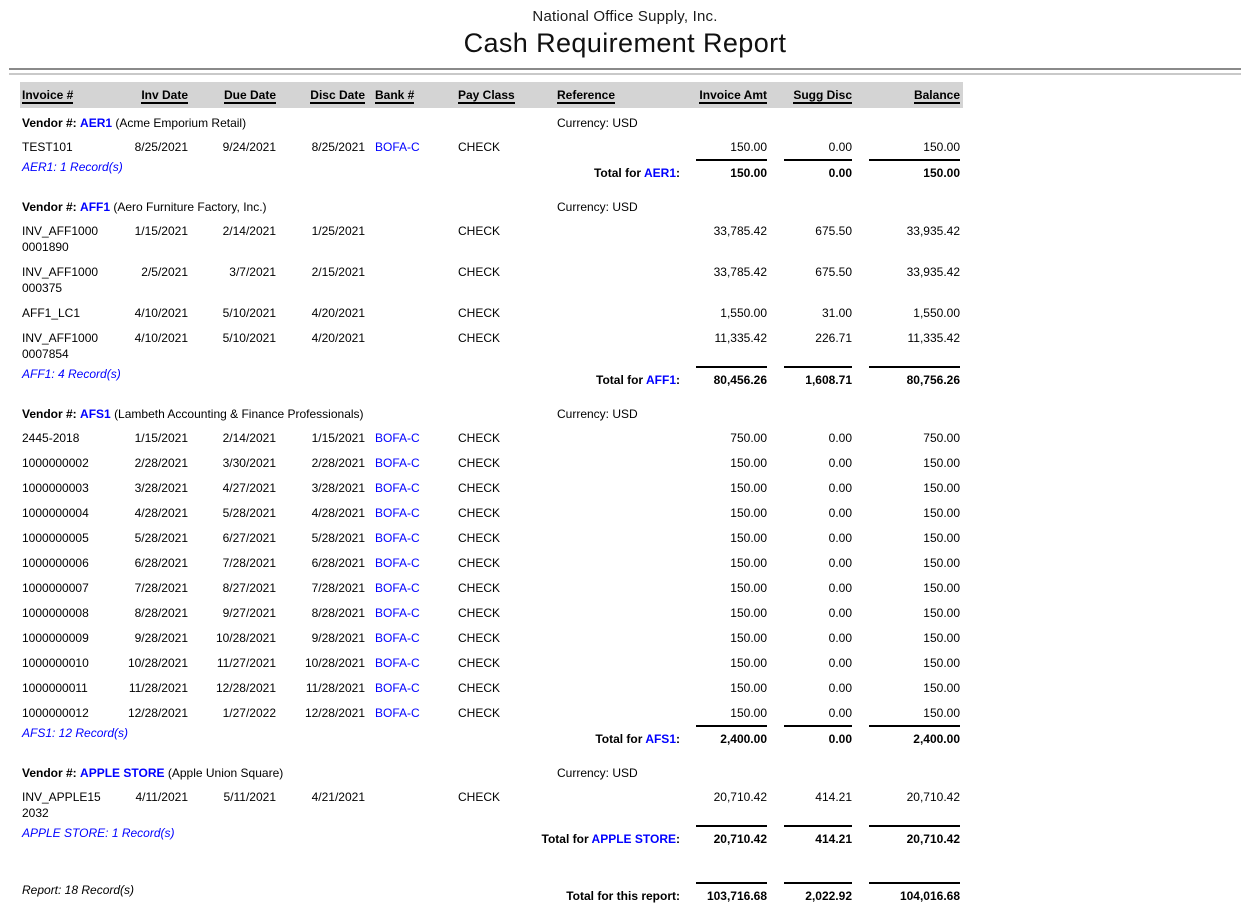 The height and width of the screenshot is (911, 1250). Describe the element at coordinates (322, 95) in the screenshot. I see `column-header-cell: Disc Date` at that location.